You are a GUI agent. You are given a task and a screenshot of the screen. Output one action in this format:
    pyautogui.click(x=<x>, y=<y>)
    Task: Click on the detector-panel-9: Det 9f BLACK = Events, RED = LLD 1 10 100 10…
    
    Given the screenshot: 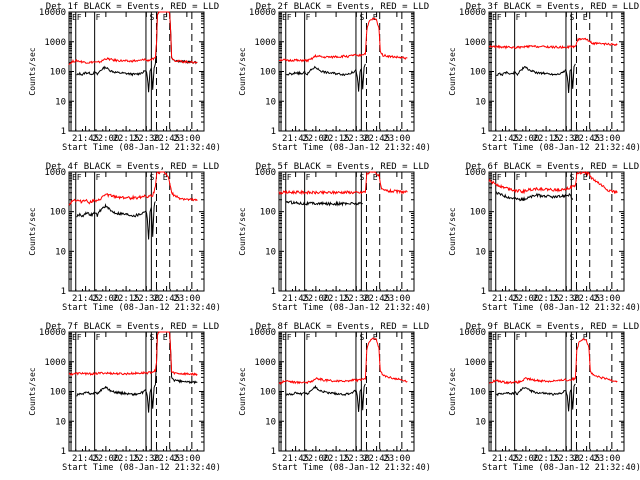 What is the action you would take?
    pyautogui.click(x=544, y=397)
    